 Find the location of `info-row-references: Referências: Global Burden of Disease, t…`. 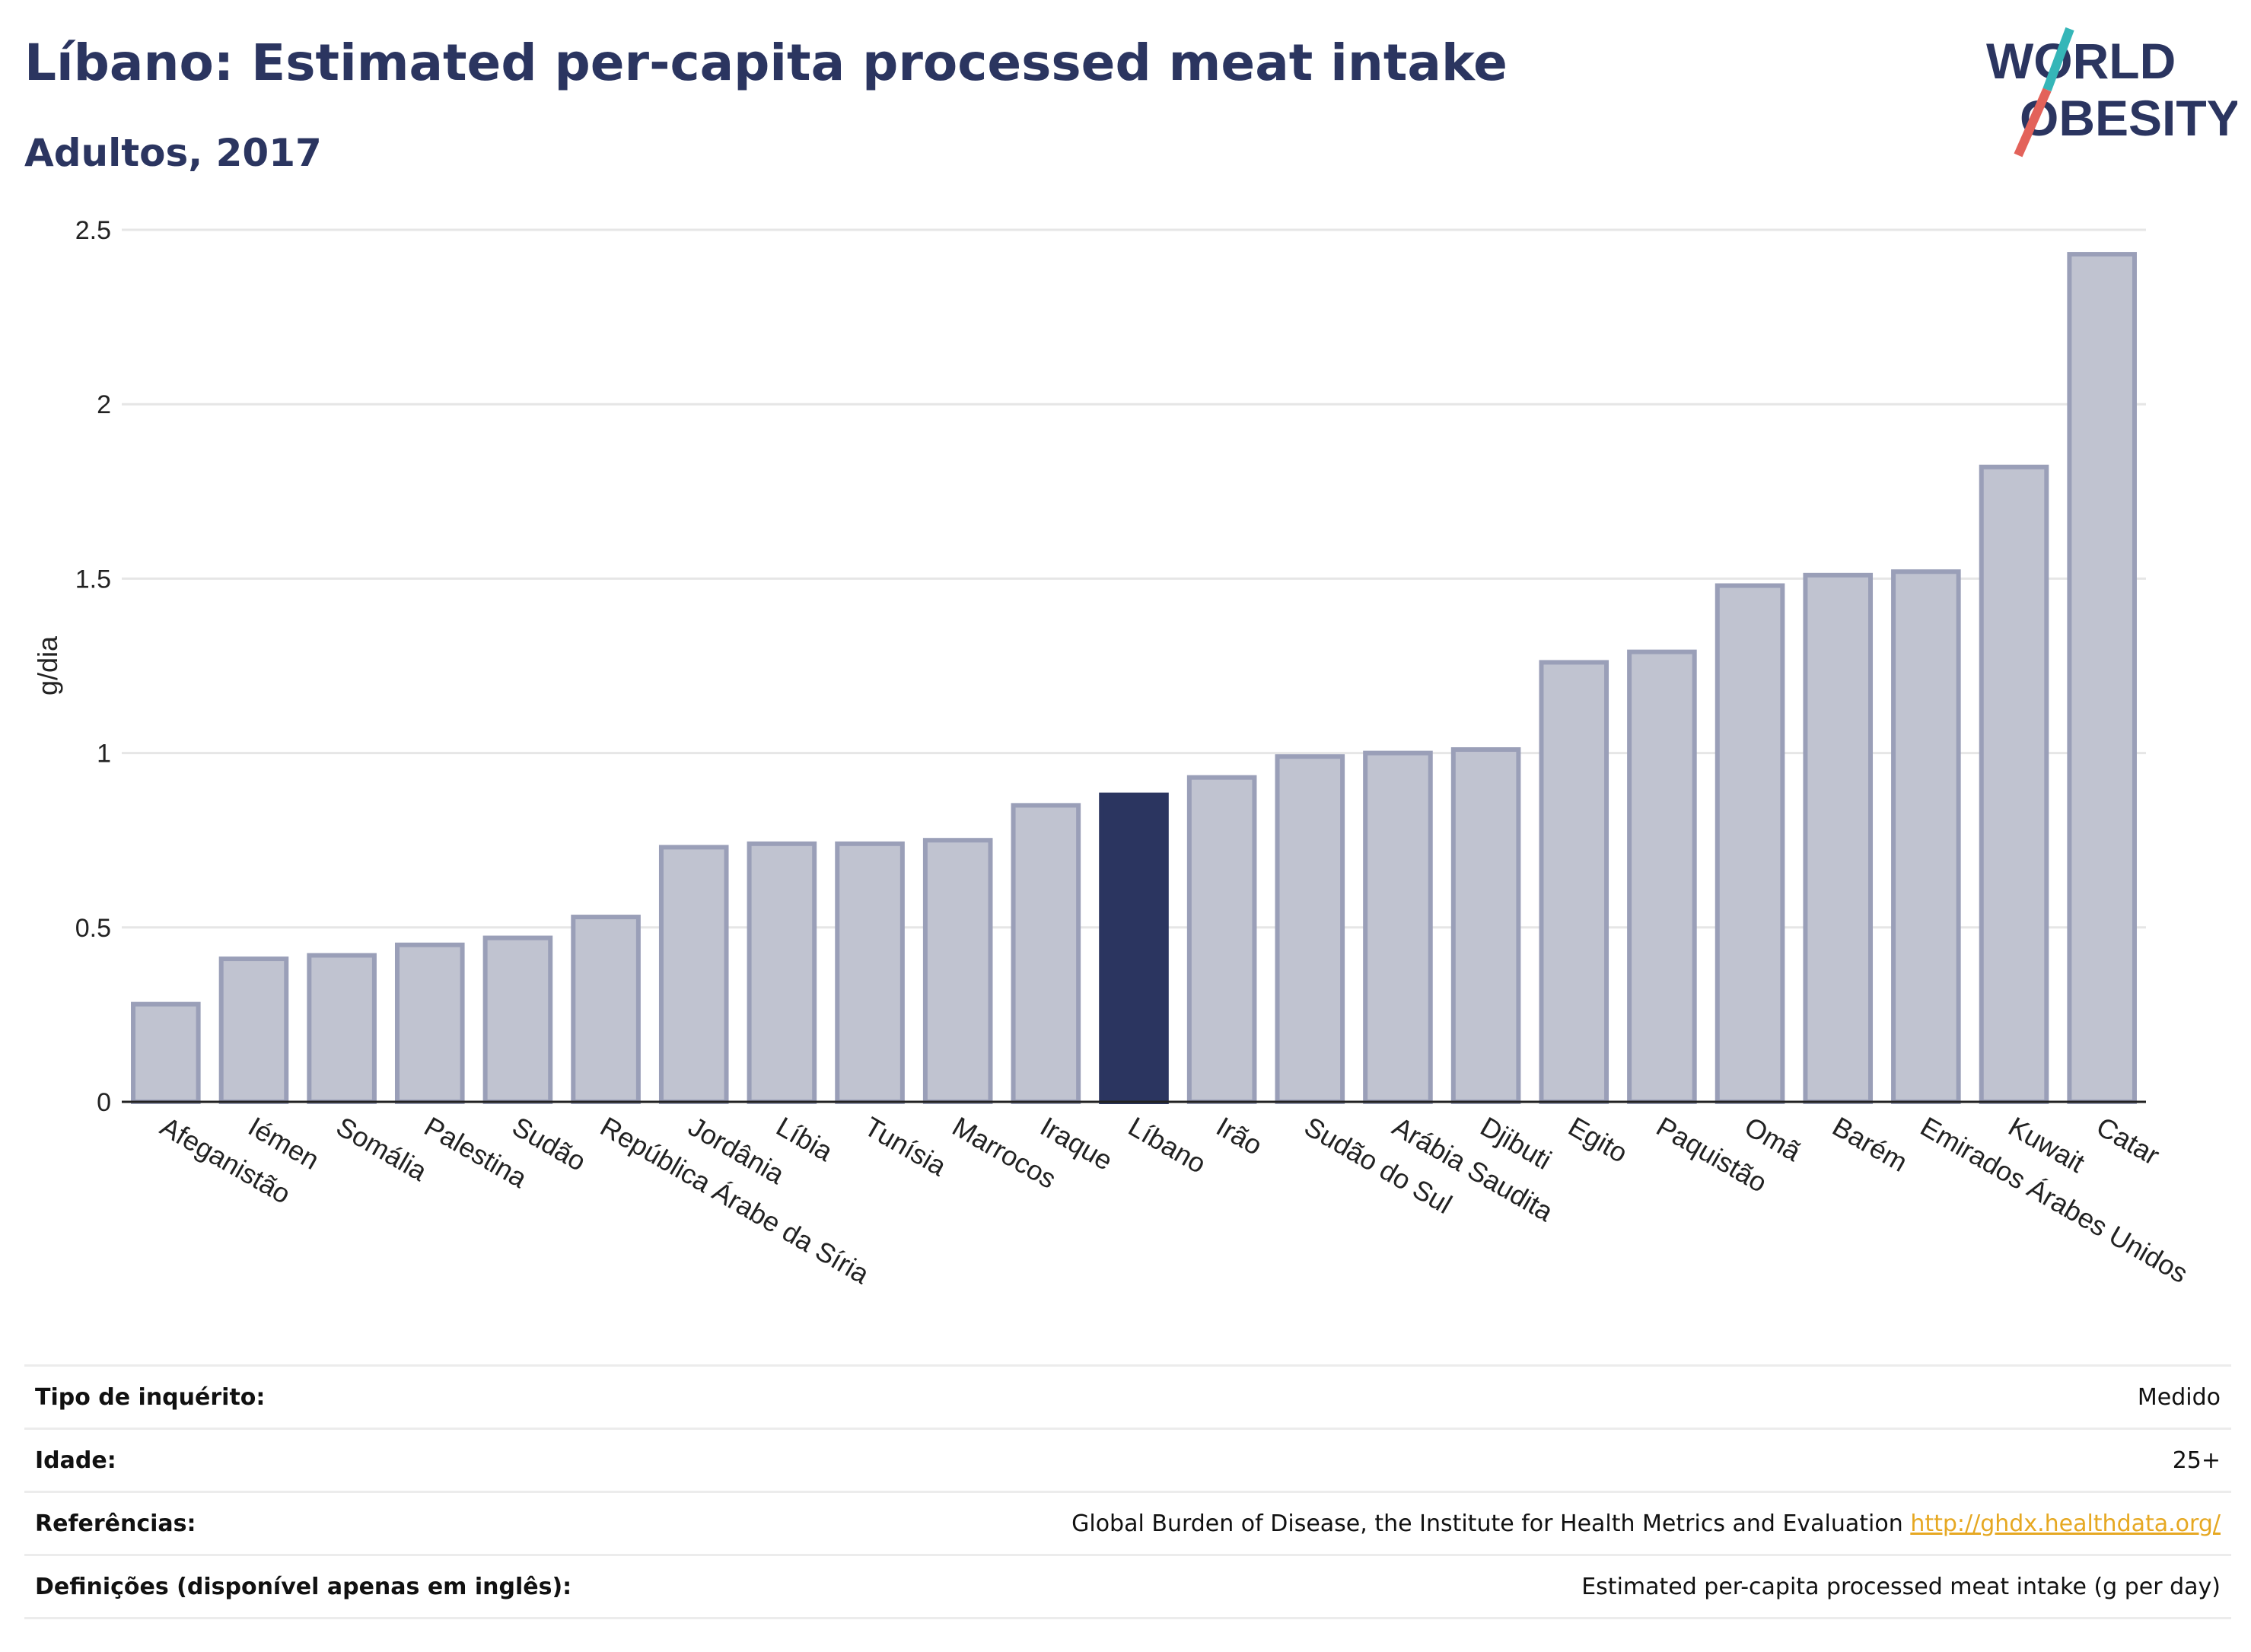

info-row-references: Referências: Global Burden of Disease, t… is located at coordinates (1127, 1524).